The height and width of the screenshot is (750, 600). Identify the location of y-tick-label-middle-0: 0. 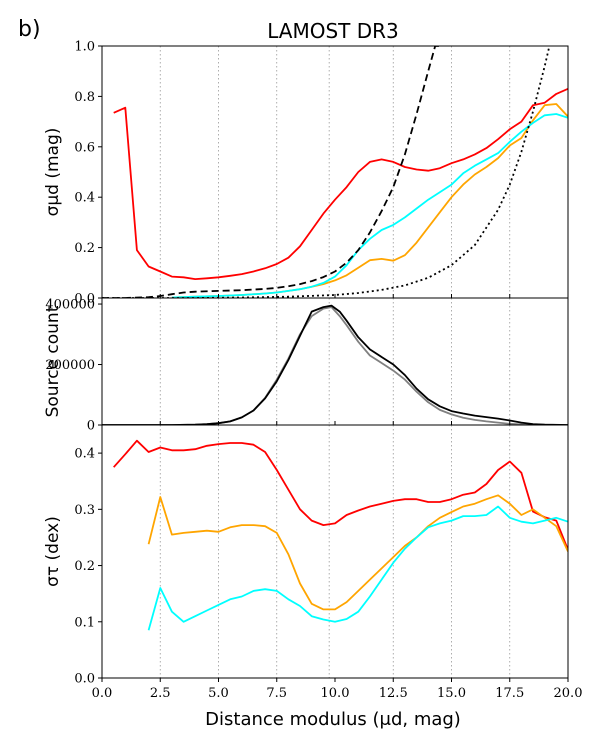
(91, 426).